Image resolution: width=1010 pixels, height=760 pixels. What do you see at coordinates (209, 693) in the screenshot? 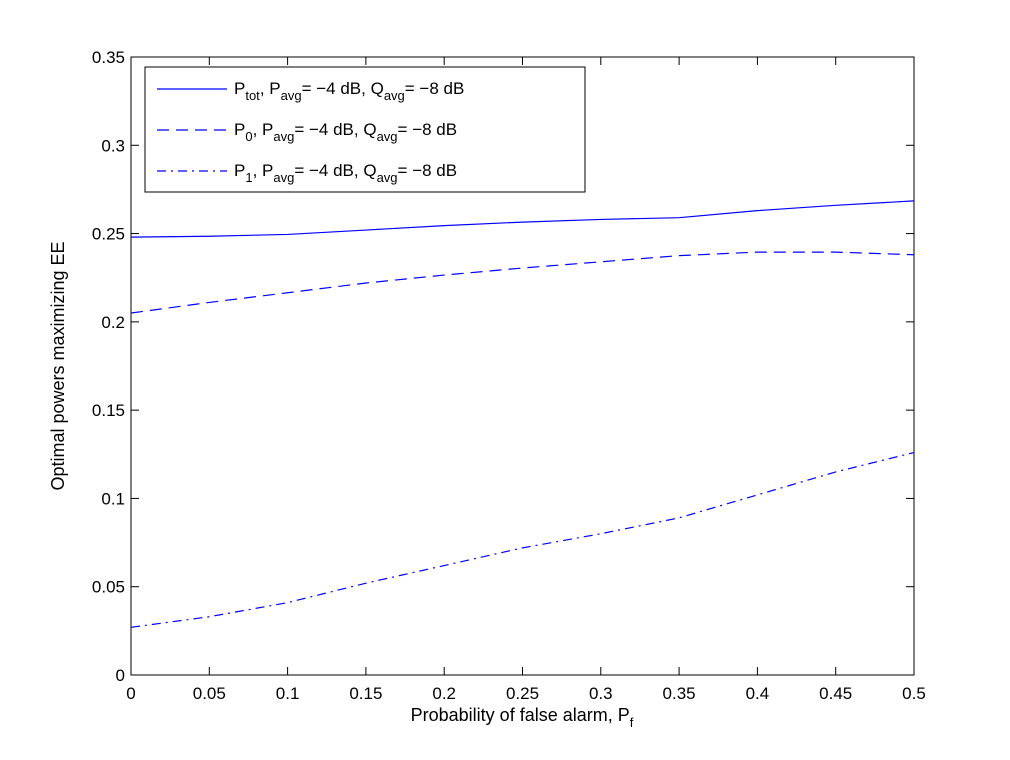
I see `x-tick-label: 0.05` at bounding box center [209, 693].